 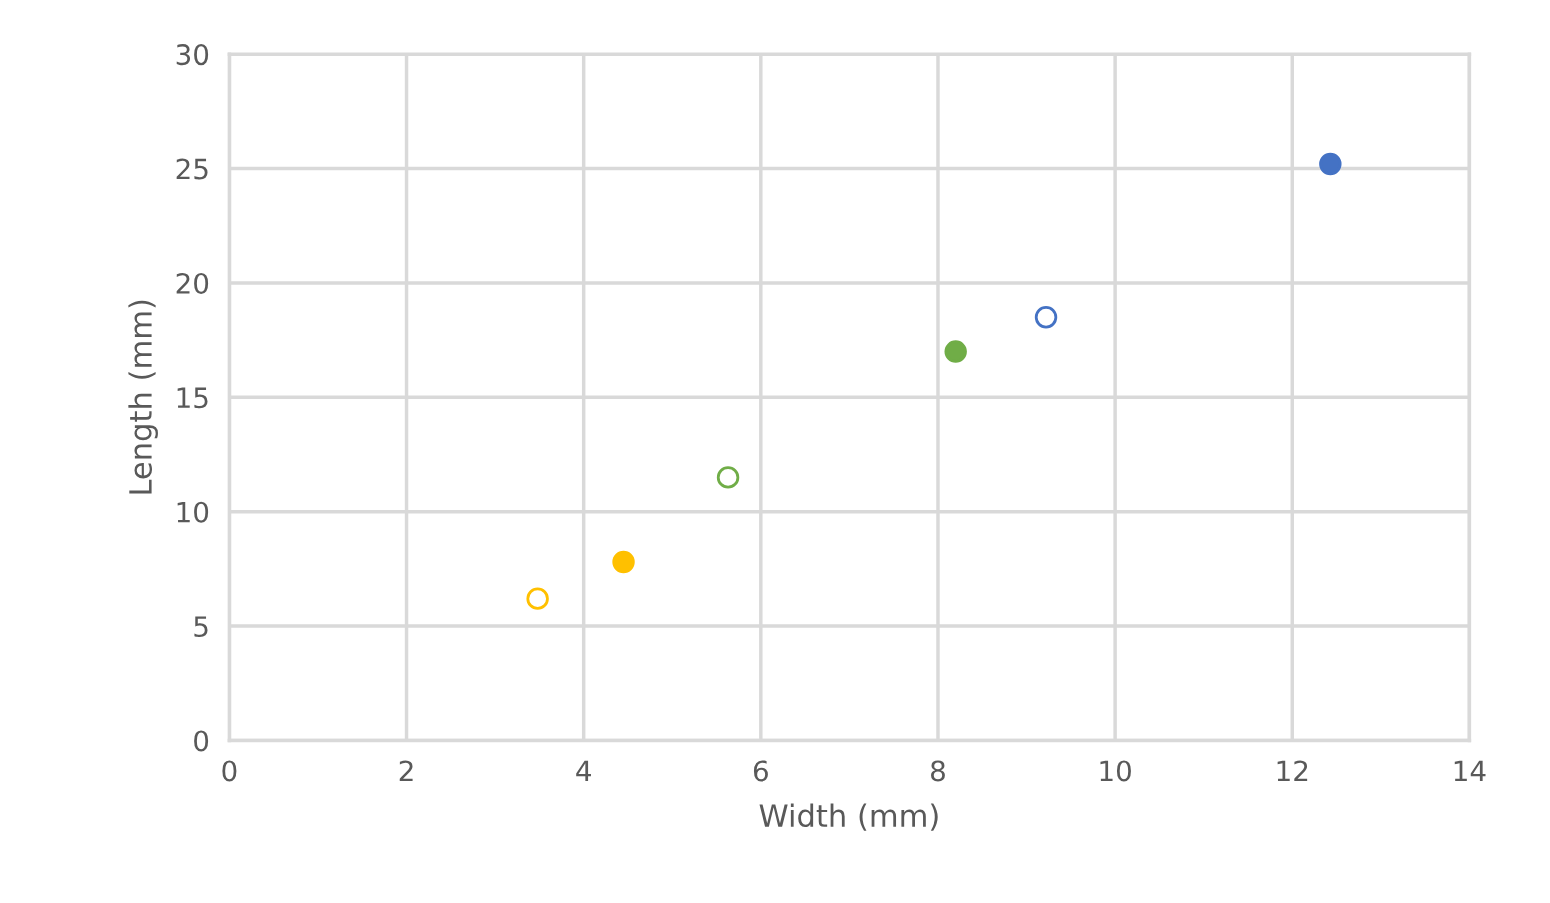 I want to click on y-tick-label: 0, so click(x=201, y=741).